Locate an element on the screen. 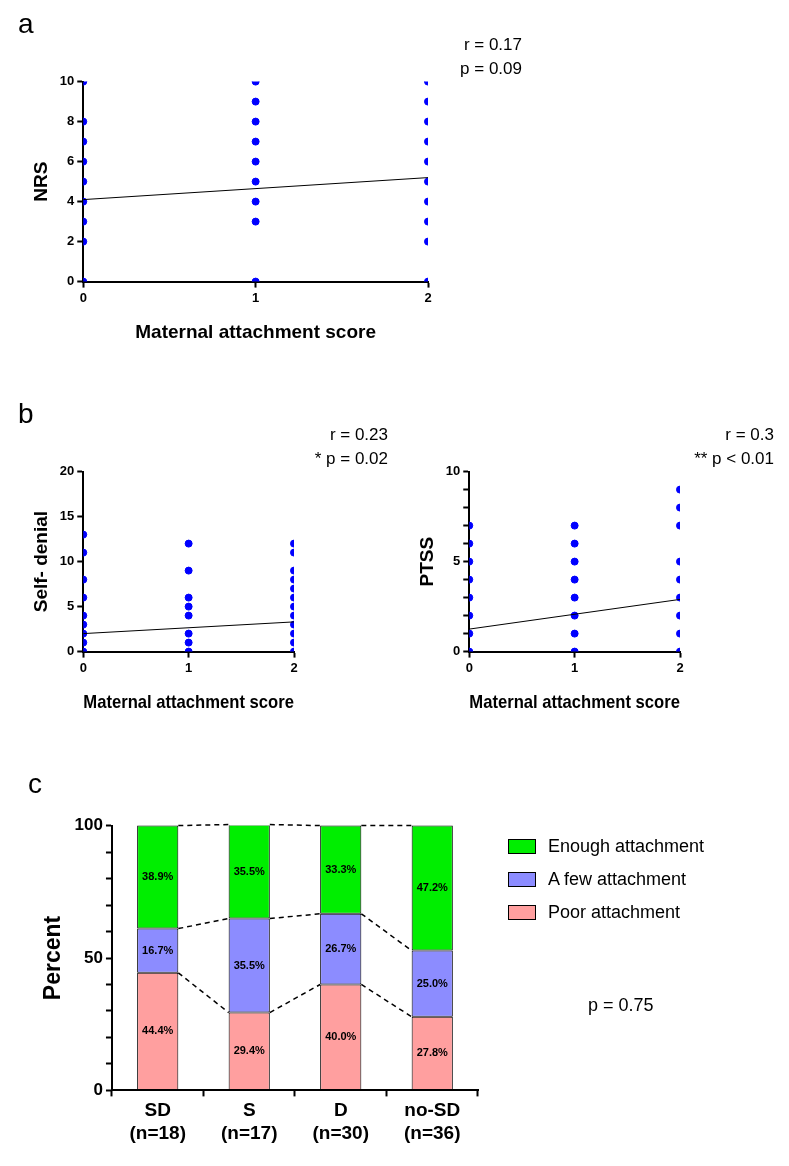  legend-label: Poor attachment is located at coordinates (614, 912).